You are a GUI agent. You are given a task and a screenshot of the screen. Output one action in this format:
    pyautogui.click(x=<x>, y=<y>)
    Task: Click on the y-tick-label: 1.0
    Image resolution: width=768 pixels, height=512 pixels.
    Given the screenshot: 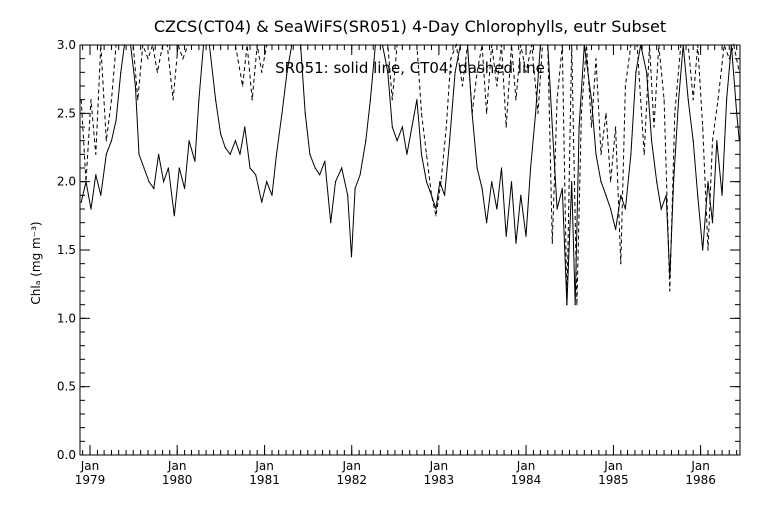 What is the action you would take?
    pyautogui.click(x=66, y=318)
    